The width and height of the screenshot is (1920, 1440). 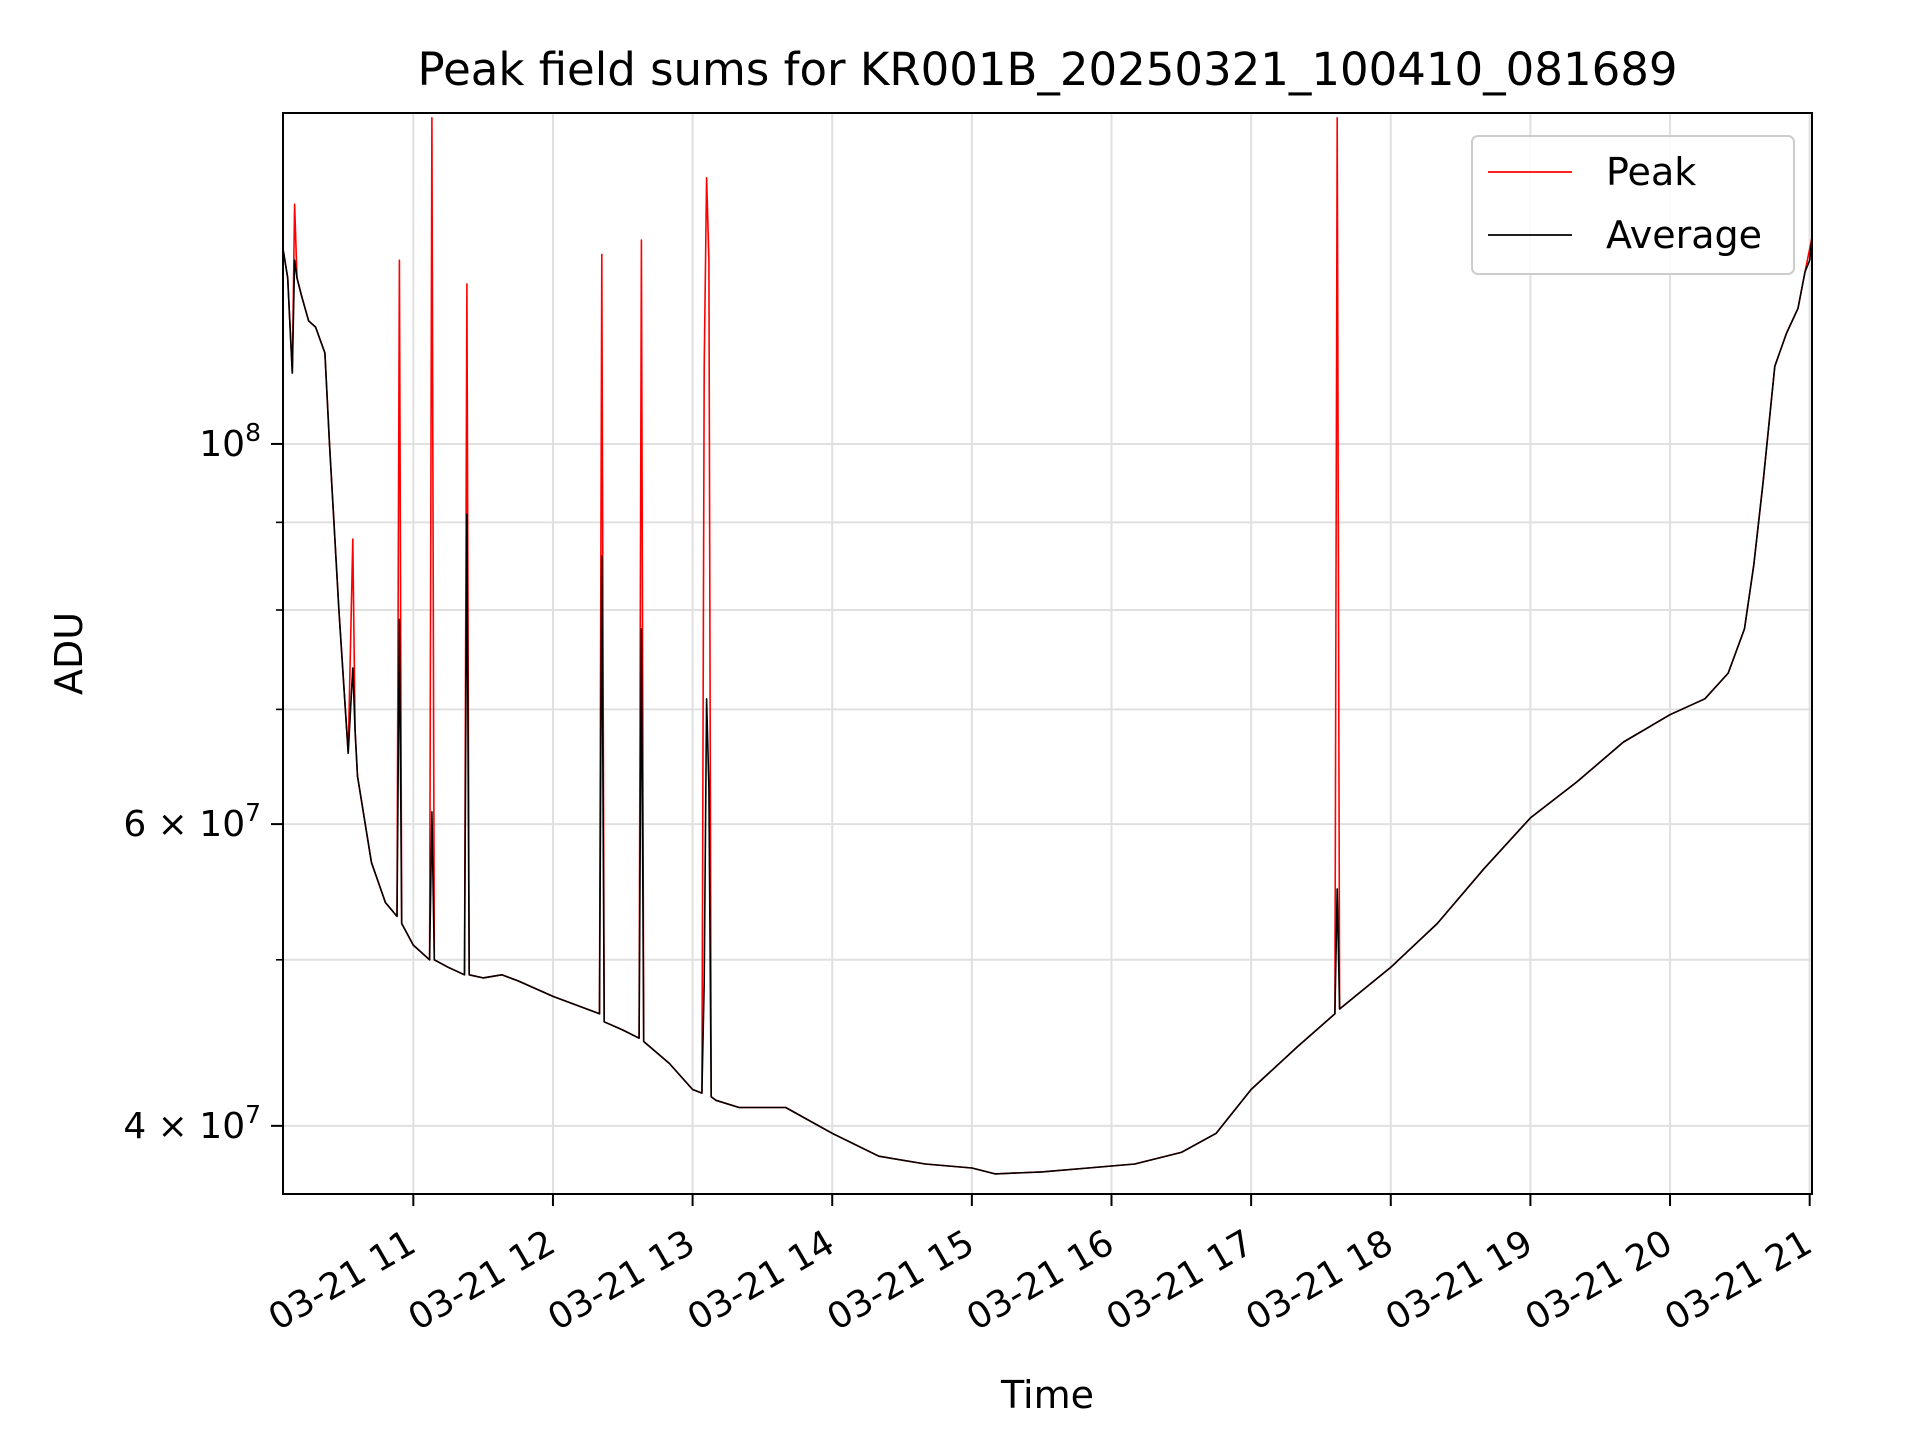 I want to click on legend-box, so click(x=1633, y=205).